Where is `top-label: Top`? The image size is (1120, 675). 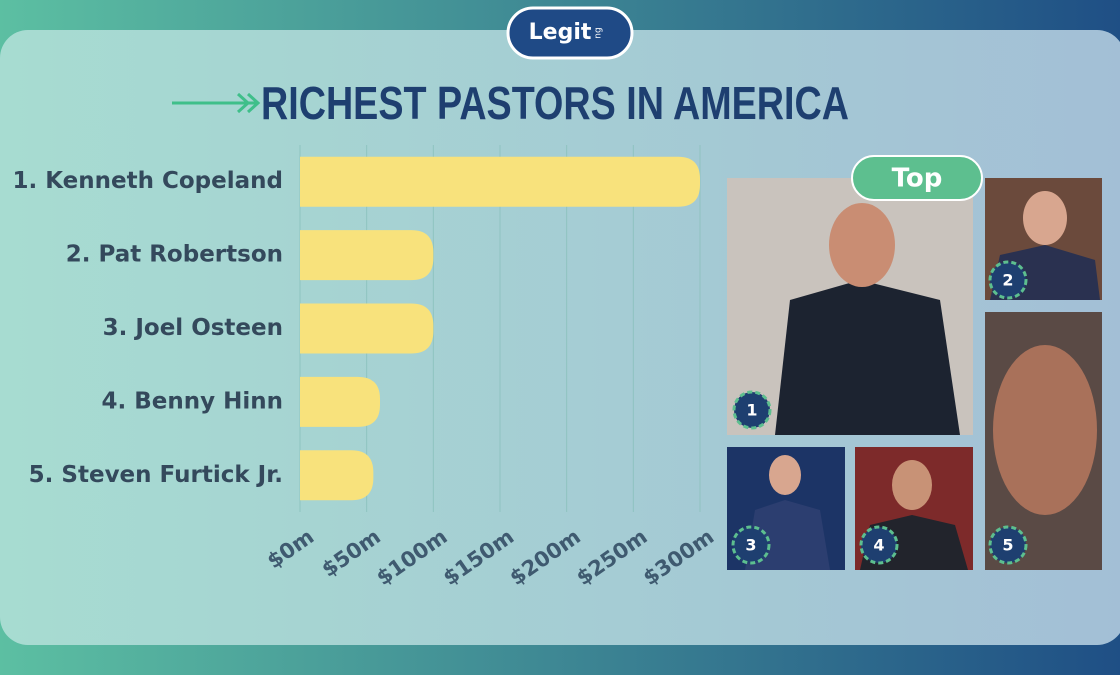 top-label: Top is located at coordinates (917, 179).